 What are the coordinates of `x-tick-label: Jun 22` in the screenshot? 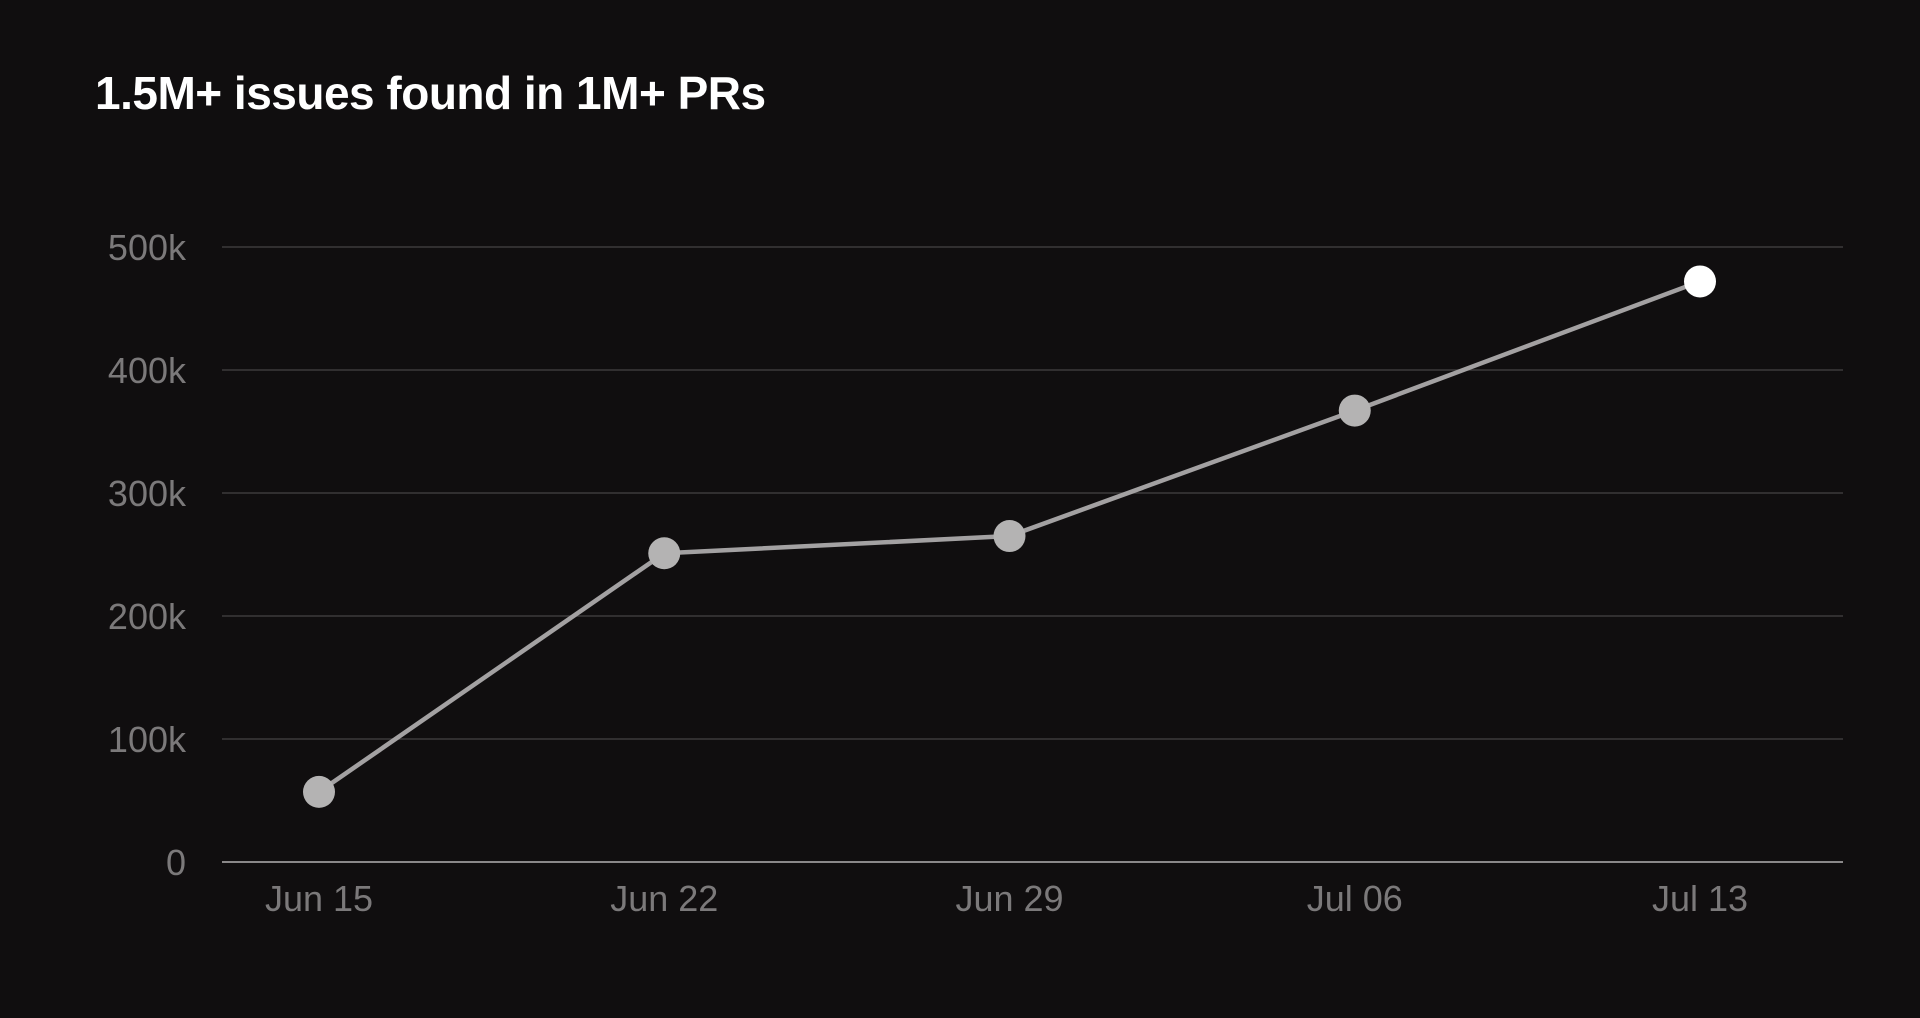 It's located at (664, 898).